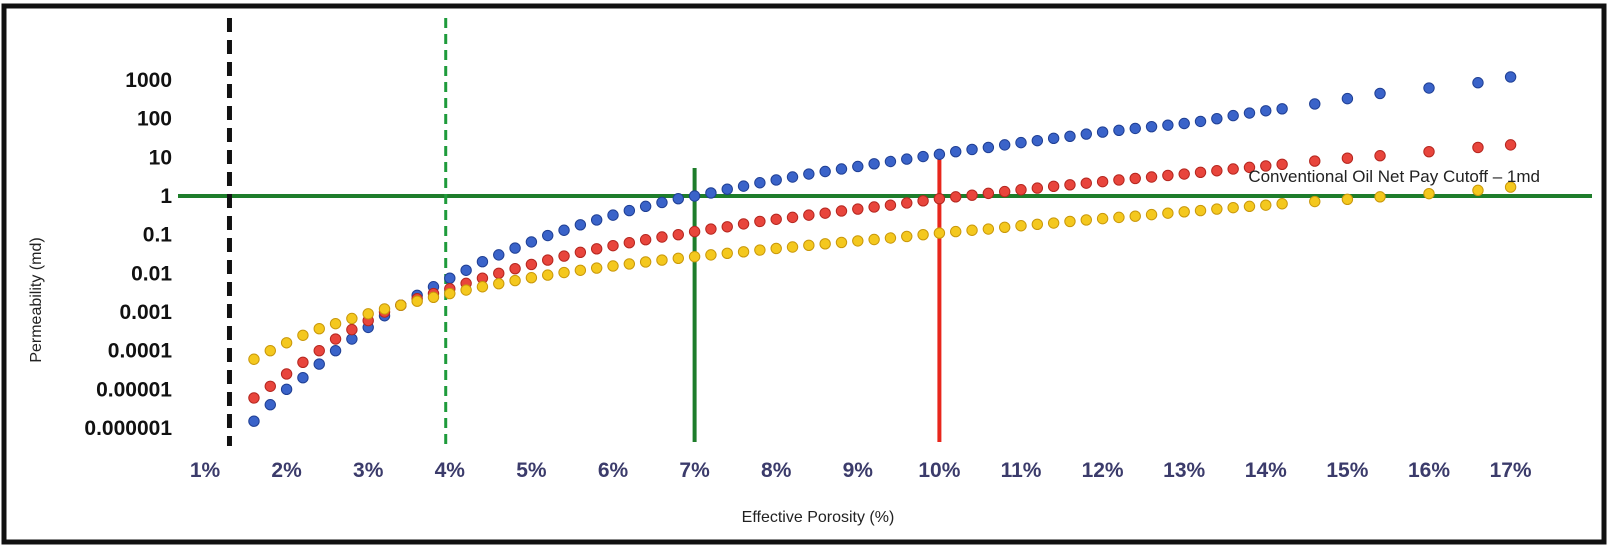 Image resolution: width=1612 pixels, height=550 pixels. I want to click on y-tick-label: 0.1, so click(158, 235).